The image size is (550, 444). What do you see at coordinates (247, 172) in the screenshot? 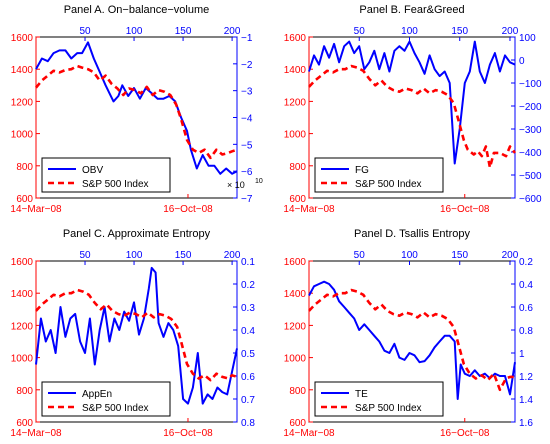
I see `right-tick-label: −6` at bounding box center [247, 172].